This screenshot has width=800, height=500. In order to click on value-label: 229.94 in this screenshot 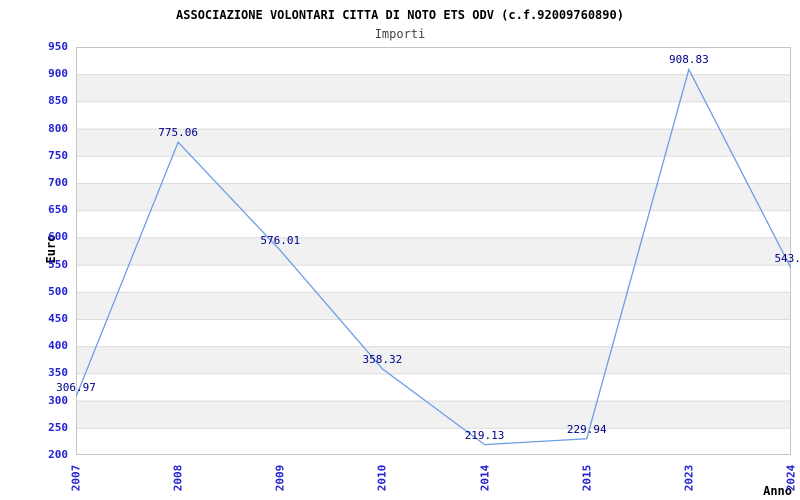, I will do `click(586, 429)`.